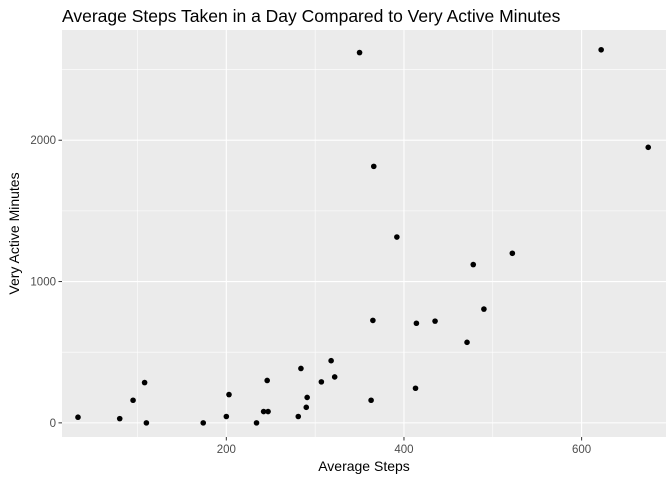 The height and width of the screenshot is (480, 672). Describe the element at coordinates (403, 450) in the screenshot. I see `x-tick-label: 400` at that location.